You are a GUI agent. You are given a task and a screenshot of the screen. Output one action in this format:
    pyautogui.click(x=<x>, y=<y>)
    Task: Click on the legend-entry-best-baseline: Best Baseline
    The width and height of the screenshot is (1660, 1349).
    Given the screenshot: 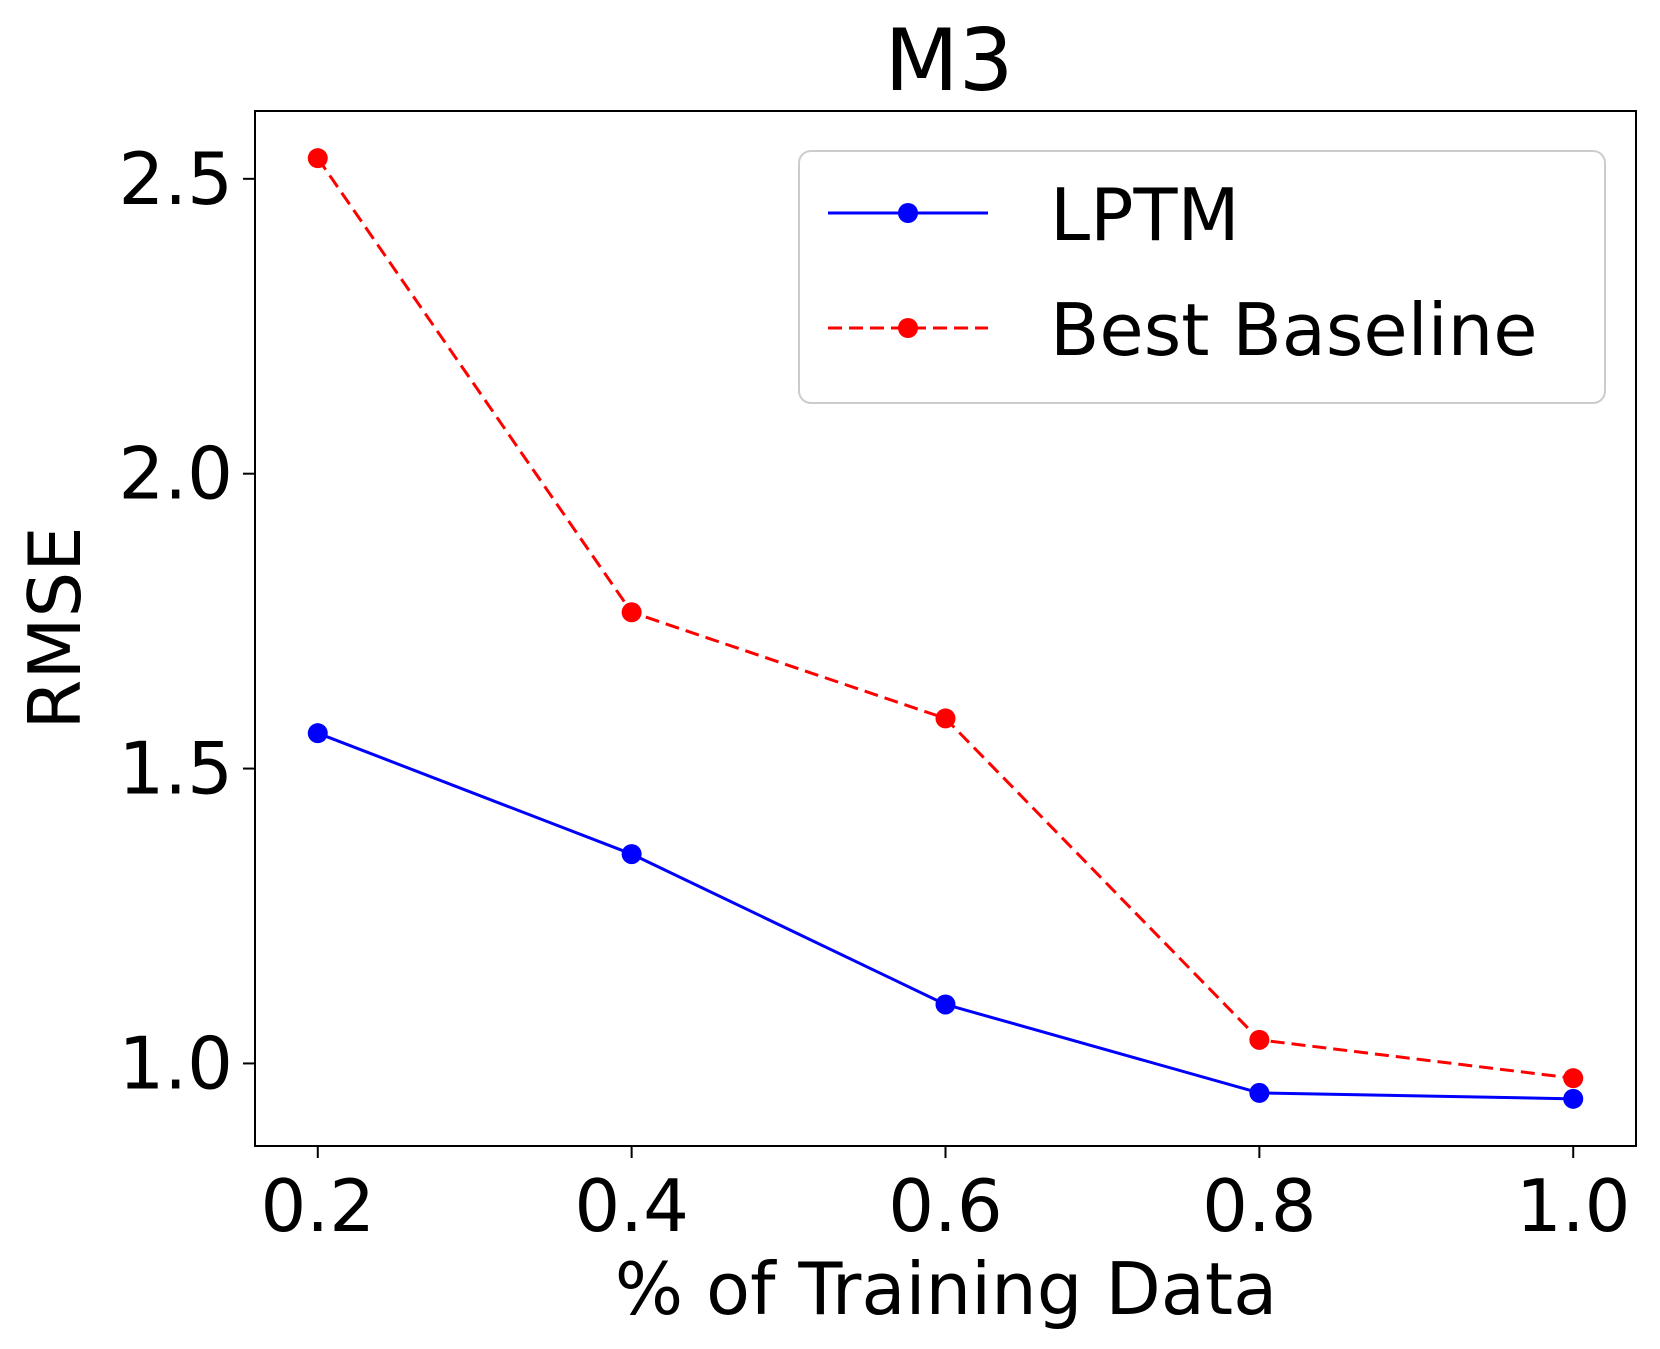 What is the action you would take?
    pyautogui.click(x=1183, y=330)
    